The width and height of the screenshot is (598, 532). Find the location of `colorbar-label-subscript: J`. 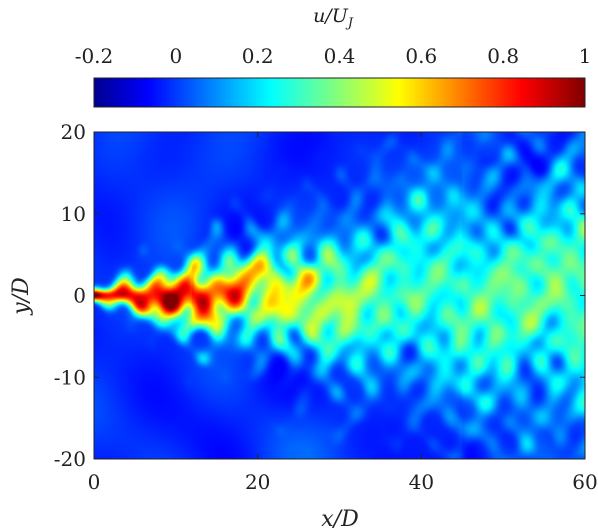

colorbar-label-subscript: J is located at coordinates (349, 23).